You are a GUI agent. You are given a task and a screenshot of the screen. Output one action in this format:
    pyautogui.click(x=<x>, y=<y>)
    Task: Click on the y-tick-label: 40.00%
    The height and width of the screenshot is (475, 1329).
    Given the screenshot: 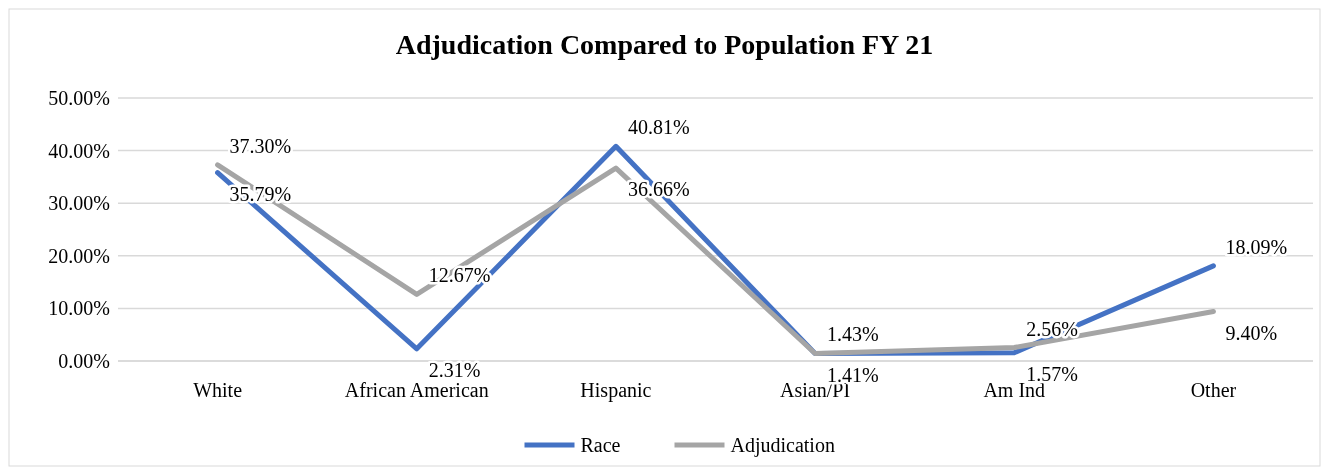 What is the action you would take?
    pyautogui.click(x=79, y=150)
    